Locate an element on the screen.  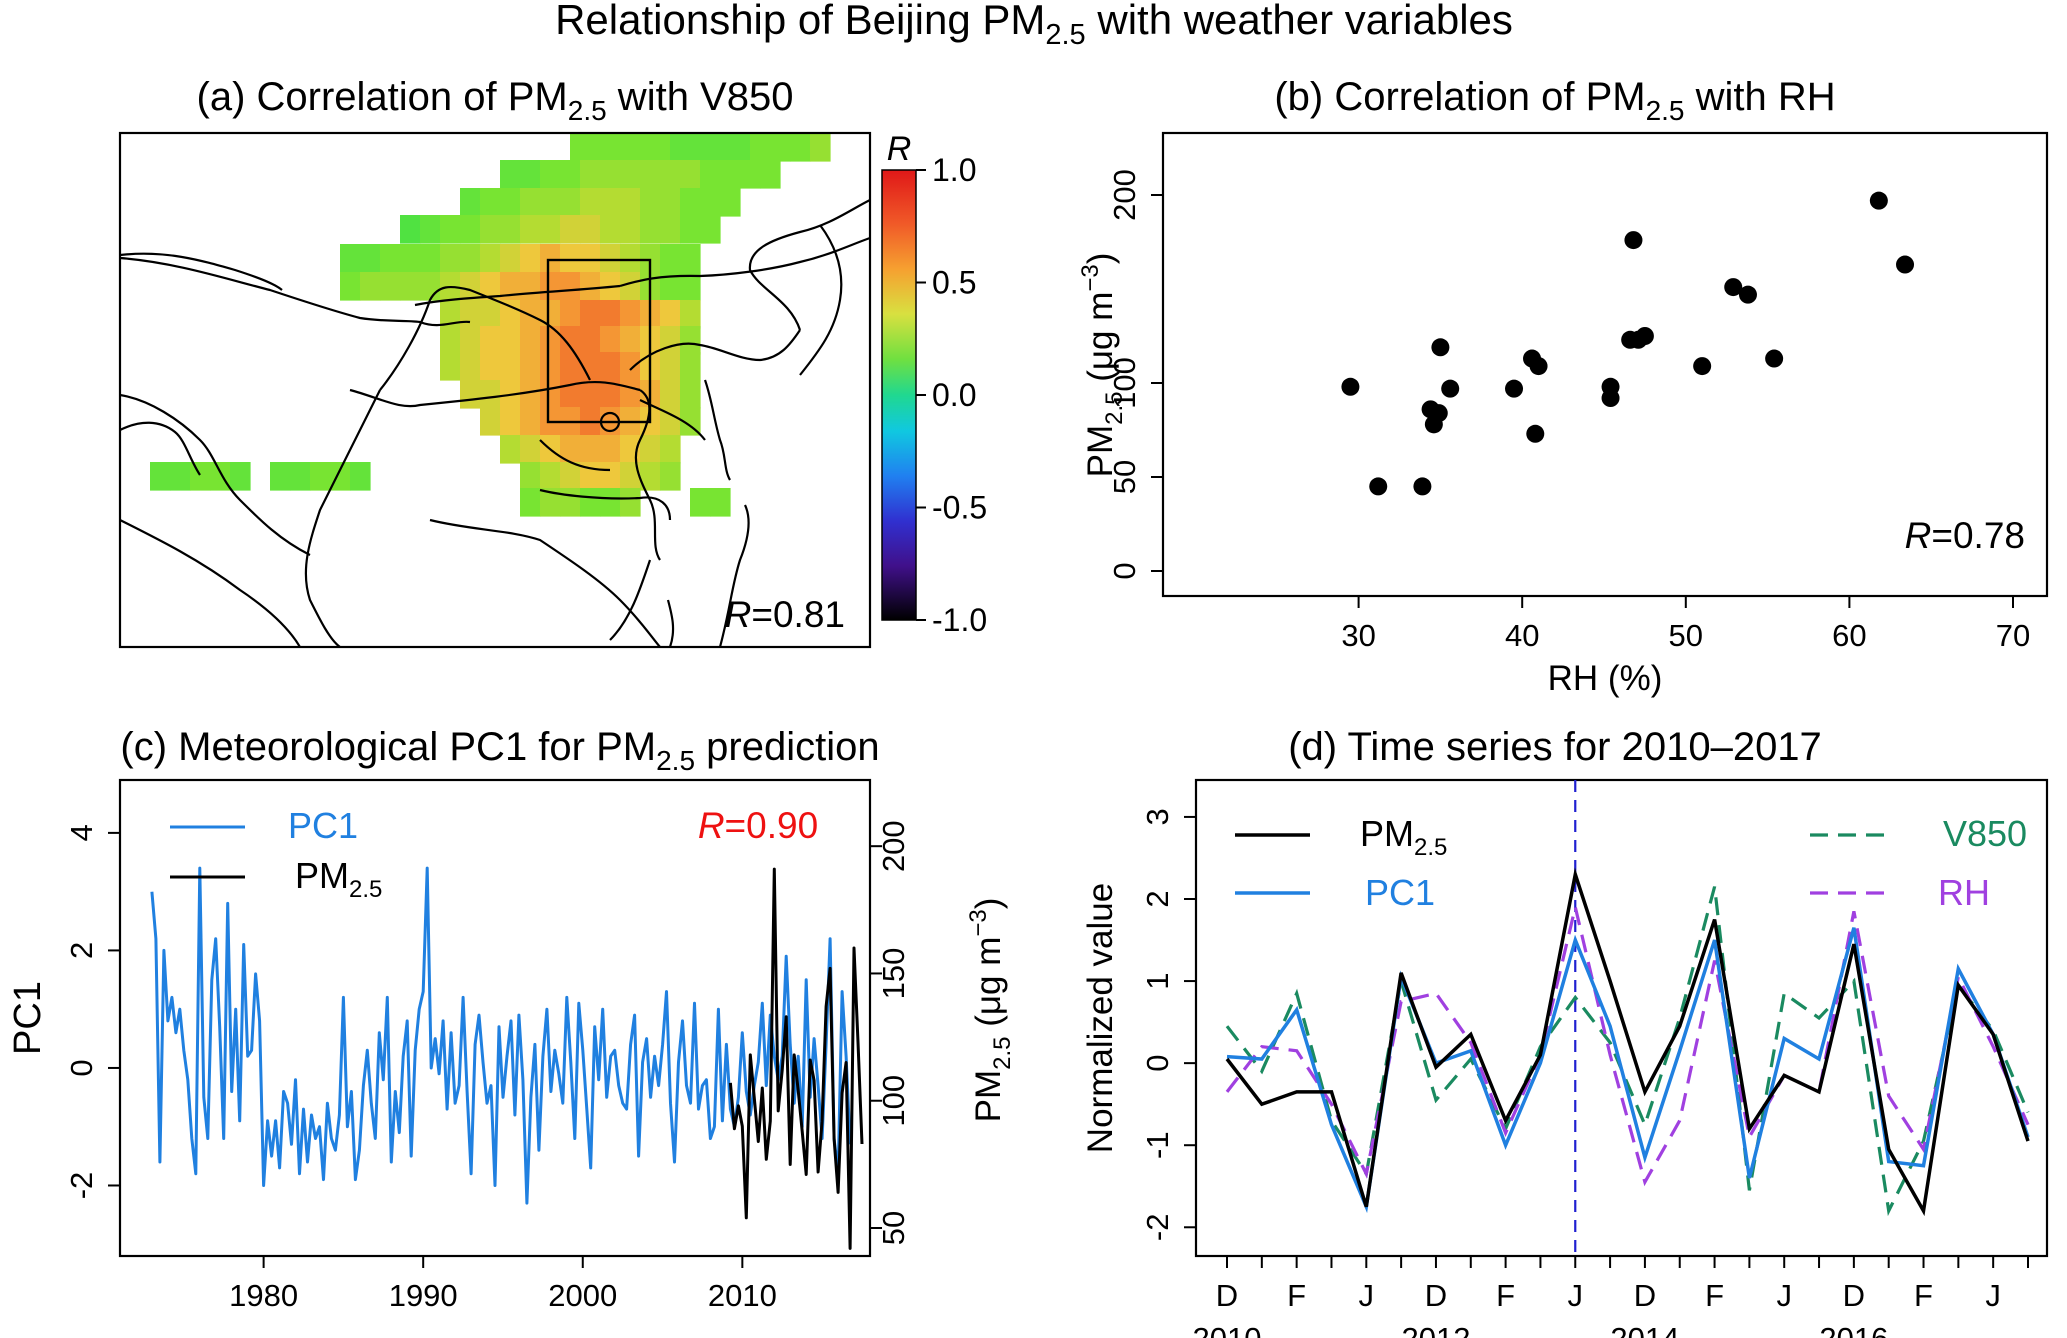
panel-d-frame is located at coordinates (1621, 1018).